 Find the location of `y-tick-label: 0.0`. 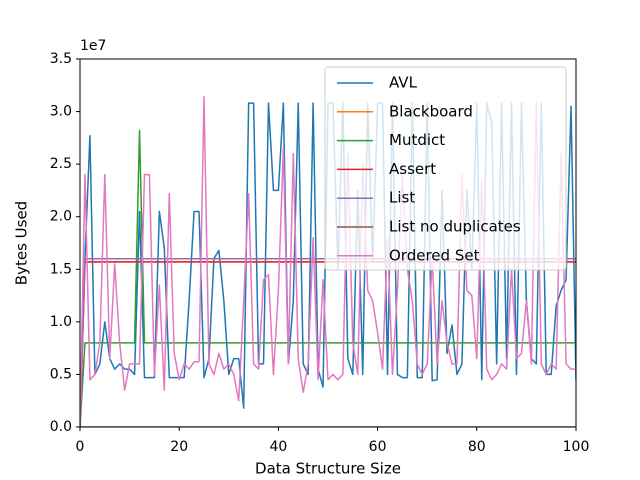

y-tick-label: 0.0 is located at coordinates (61, 427).